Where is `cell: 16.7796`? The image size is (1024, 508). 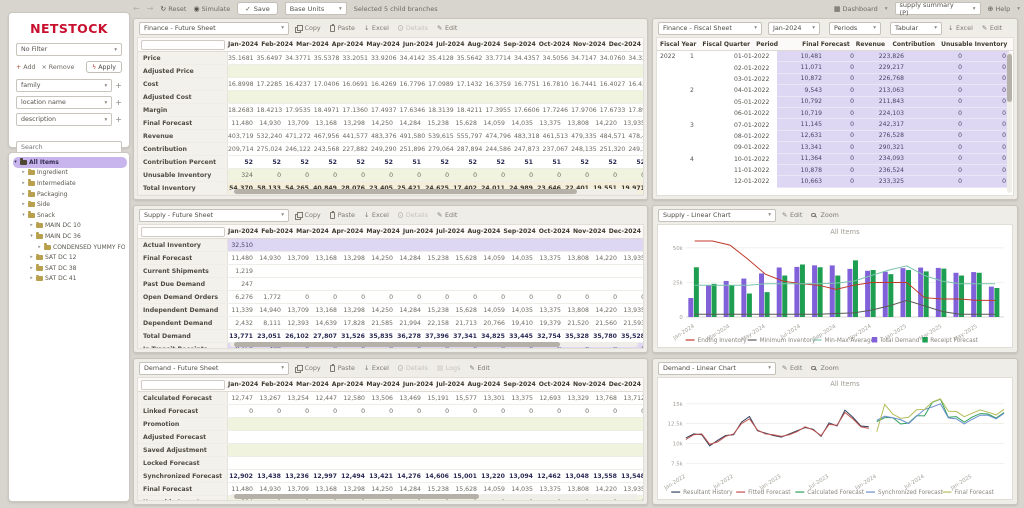
cell: 16.7796 is located at coordinates (412, 84).